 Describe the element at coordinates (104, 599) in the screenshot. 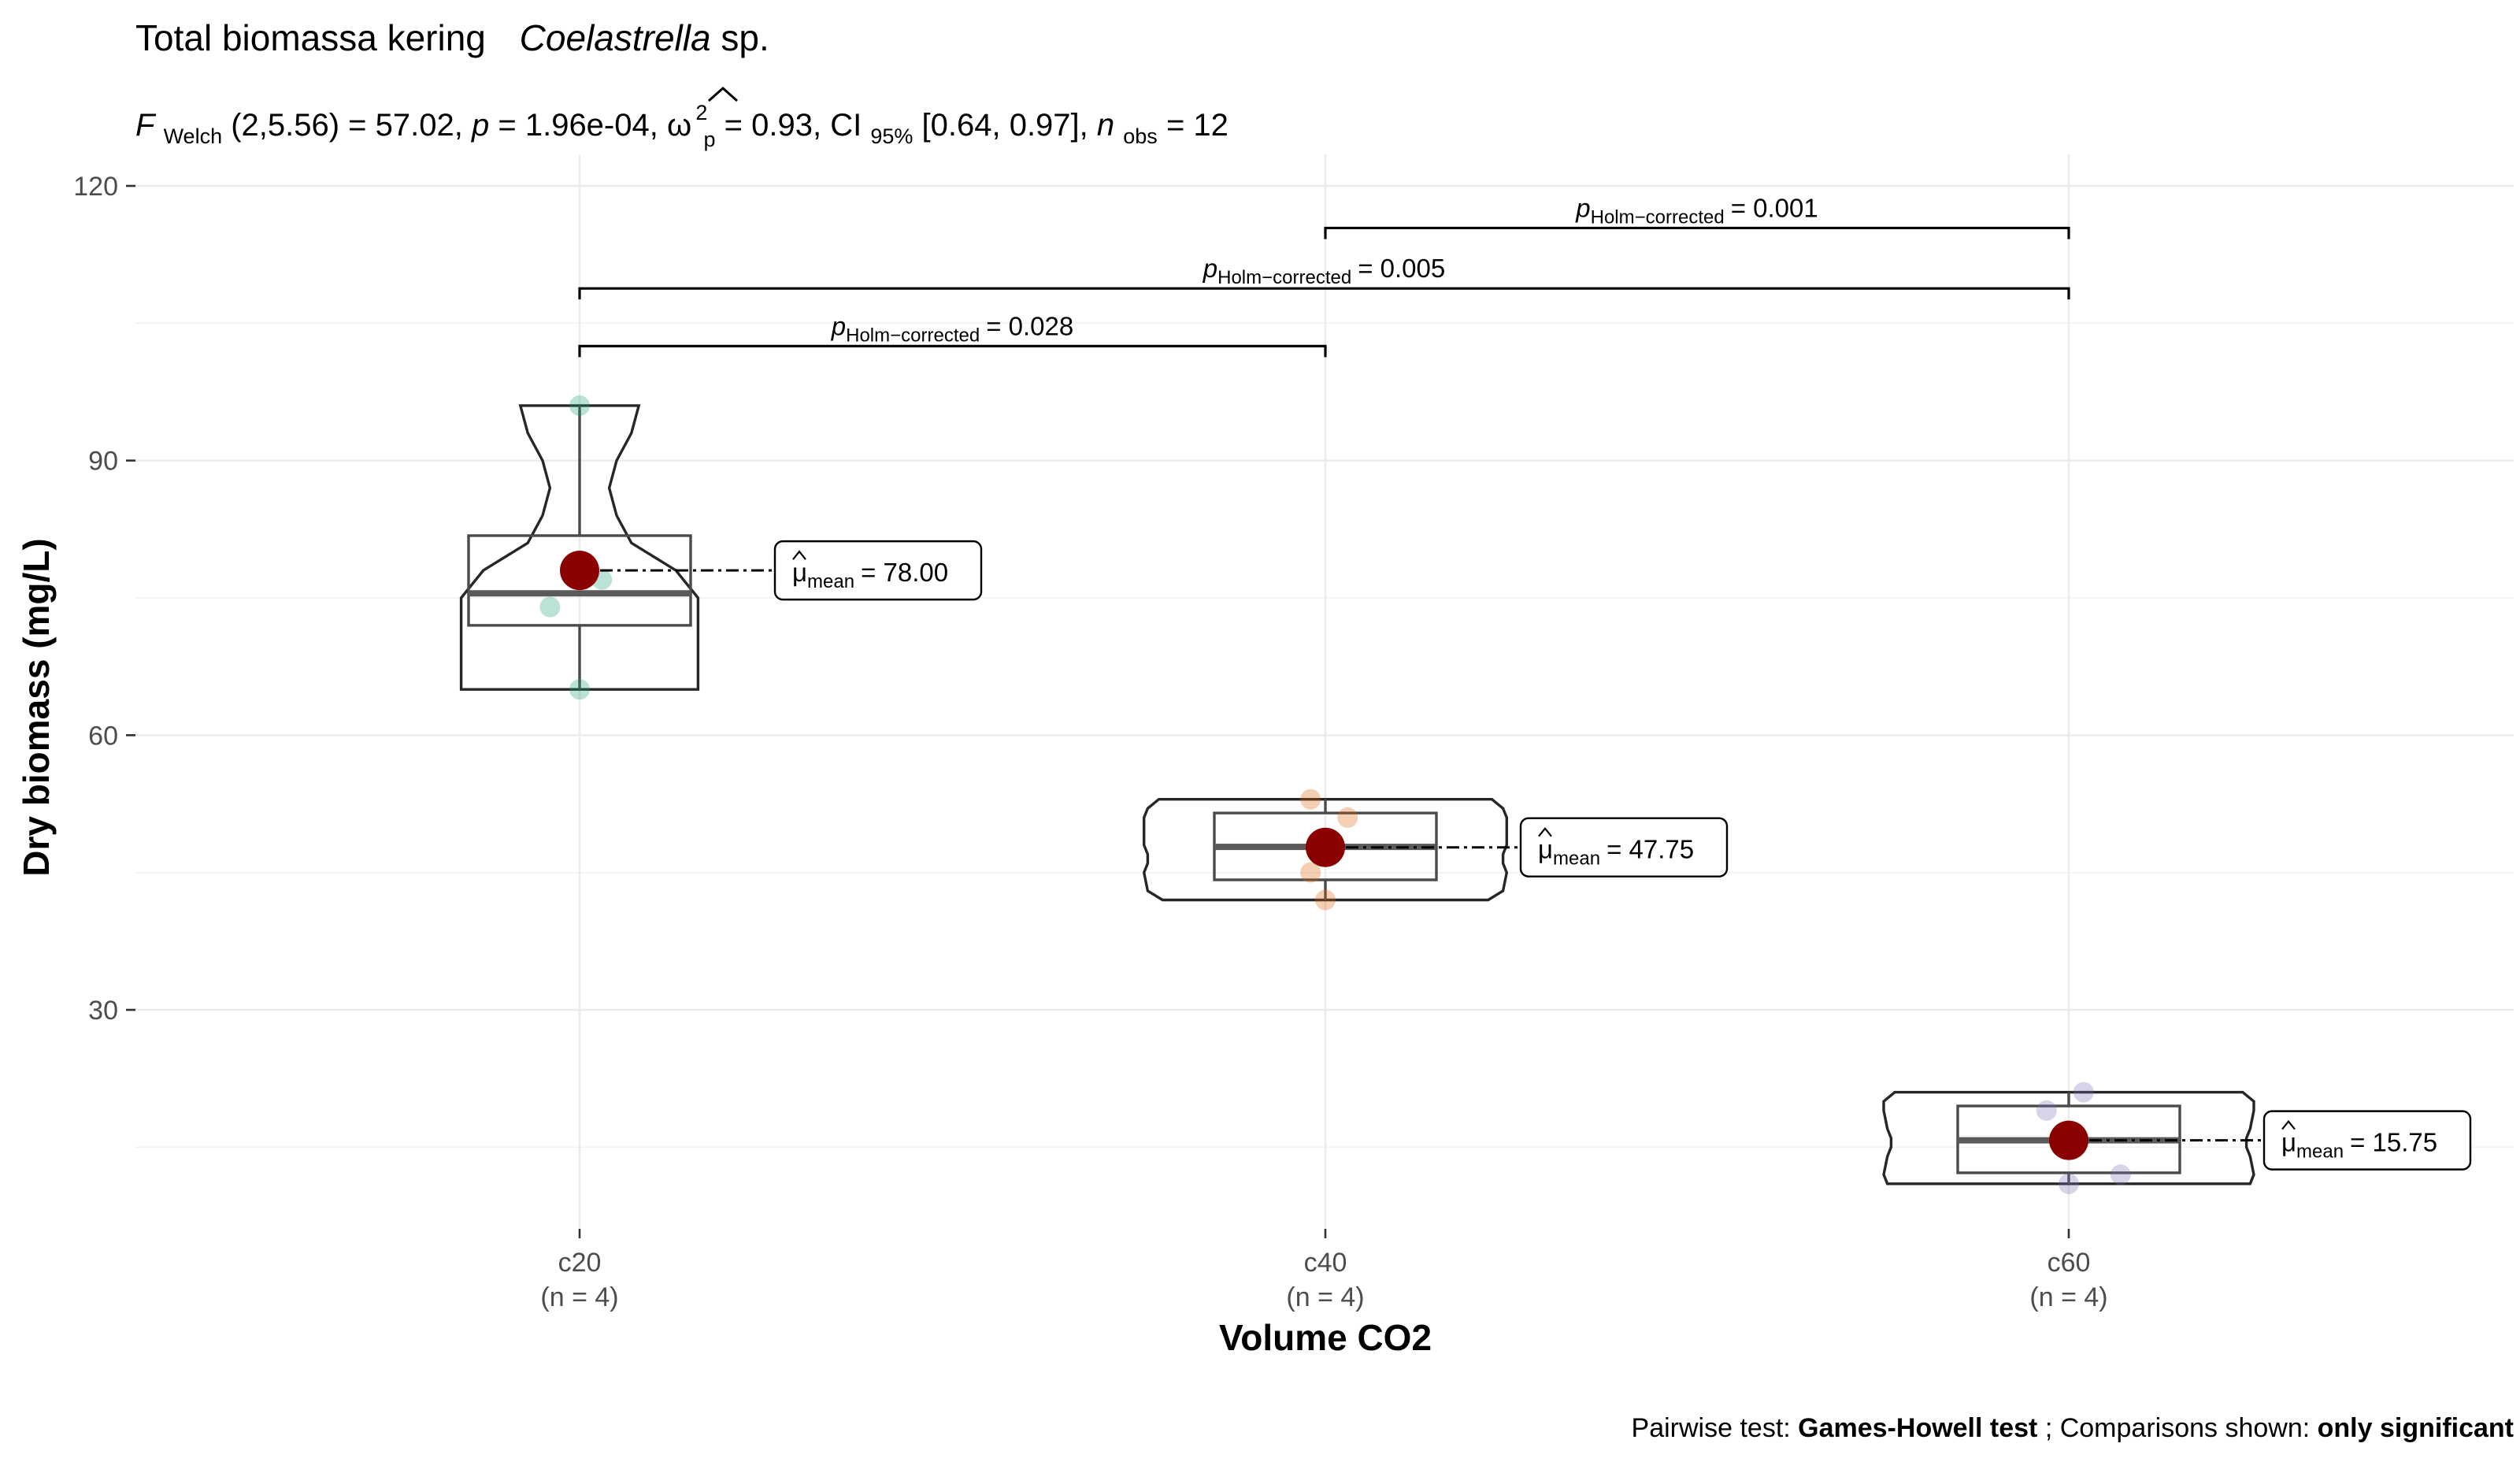

I see `y-axis: 30 60 90 120` at that location.